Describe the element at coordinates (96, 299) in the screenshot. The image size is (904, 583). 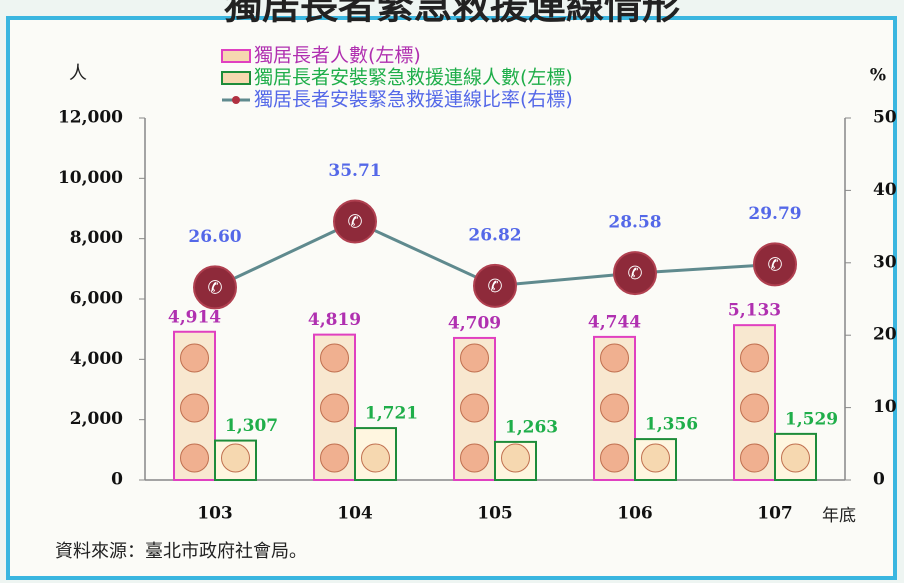
I see `y-tick-label: 6,000` at that location.